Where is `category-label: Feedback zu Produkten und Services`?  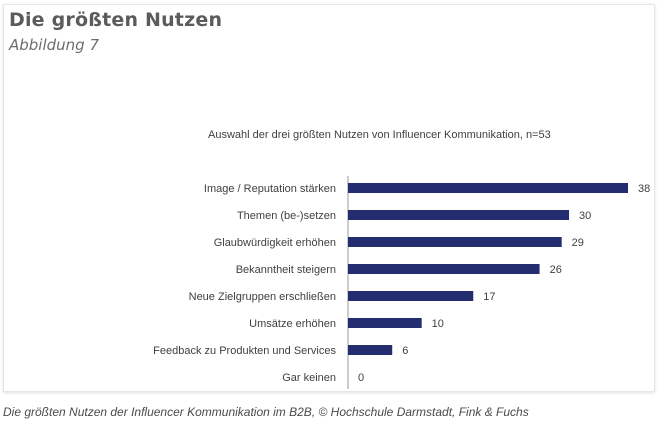 category-label: Feedback zu Produkten und Services is located at coordinates (244, 351).